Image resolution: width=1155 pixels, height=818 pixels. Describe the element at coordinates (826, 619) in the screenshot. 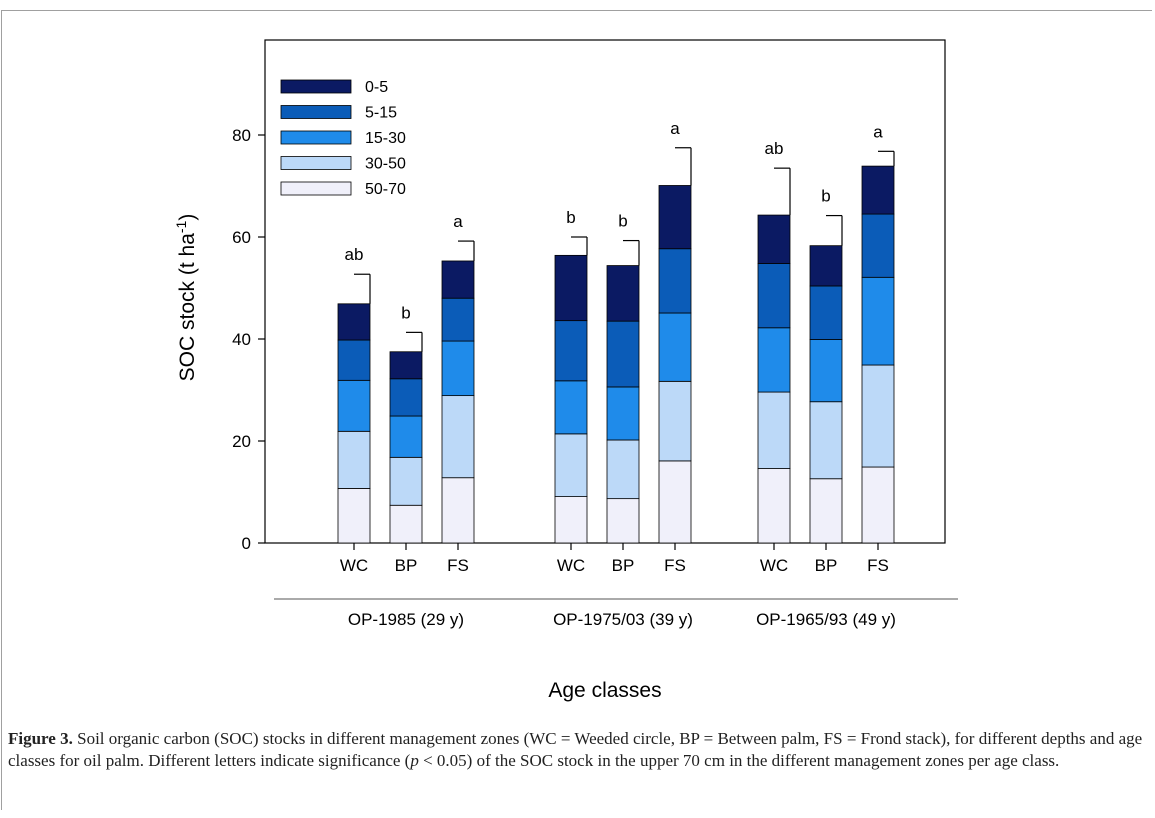

I see `group-label: OP-1965/93 (49 y)` at that location.